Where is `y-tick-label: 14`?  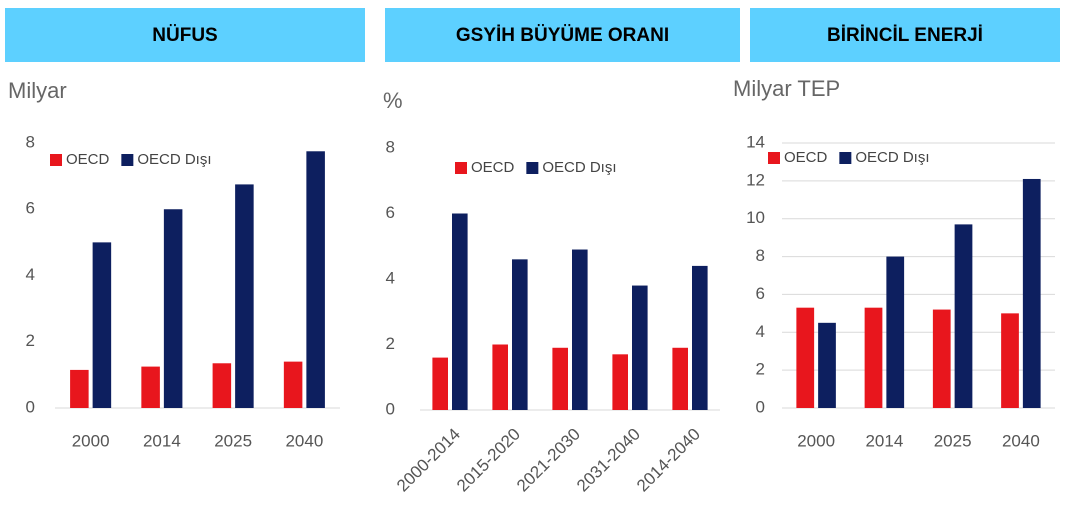 y-tick-label: 14 is located at coordinates (755, 141).